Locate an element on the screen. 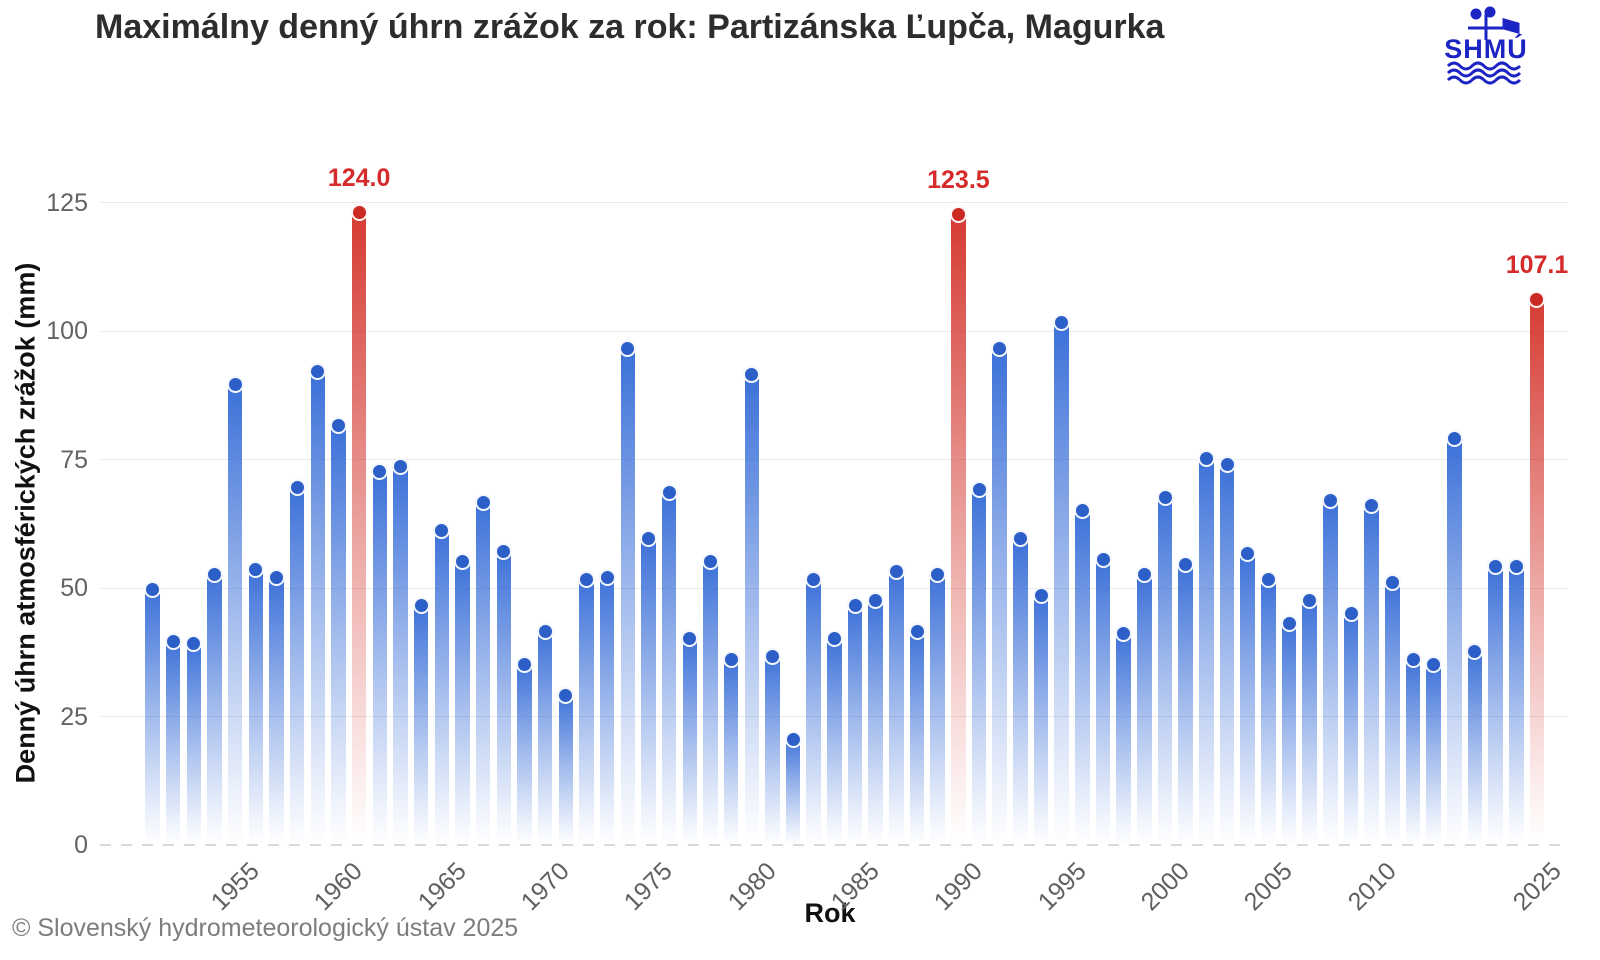 The height and width of the screenshot is (960, 1600). bar-cap-1965 is located at coordinates (442, 531).